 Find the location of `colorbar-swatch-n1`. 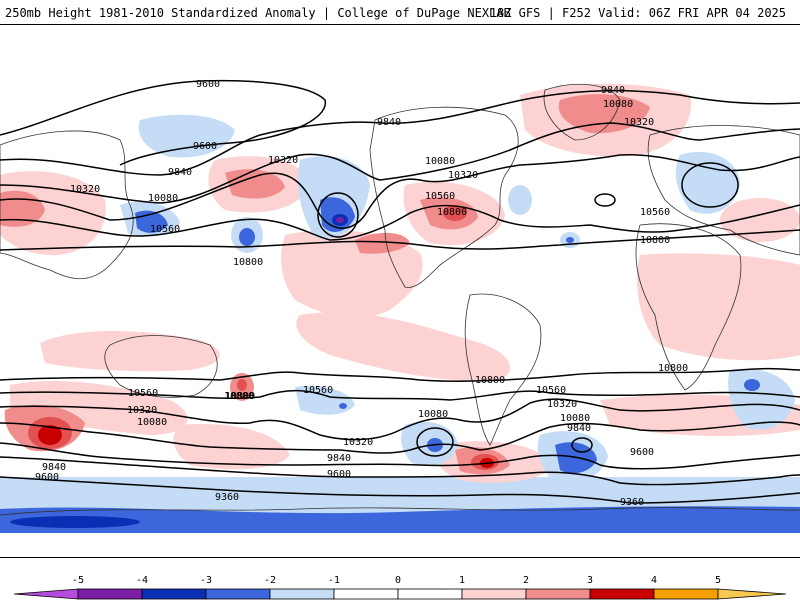

colorbar-swatch-n1 is located at coordinates (302, 594).